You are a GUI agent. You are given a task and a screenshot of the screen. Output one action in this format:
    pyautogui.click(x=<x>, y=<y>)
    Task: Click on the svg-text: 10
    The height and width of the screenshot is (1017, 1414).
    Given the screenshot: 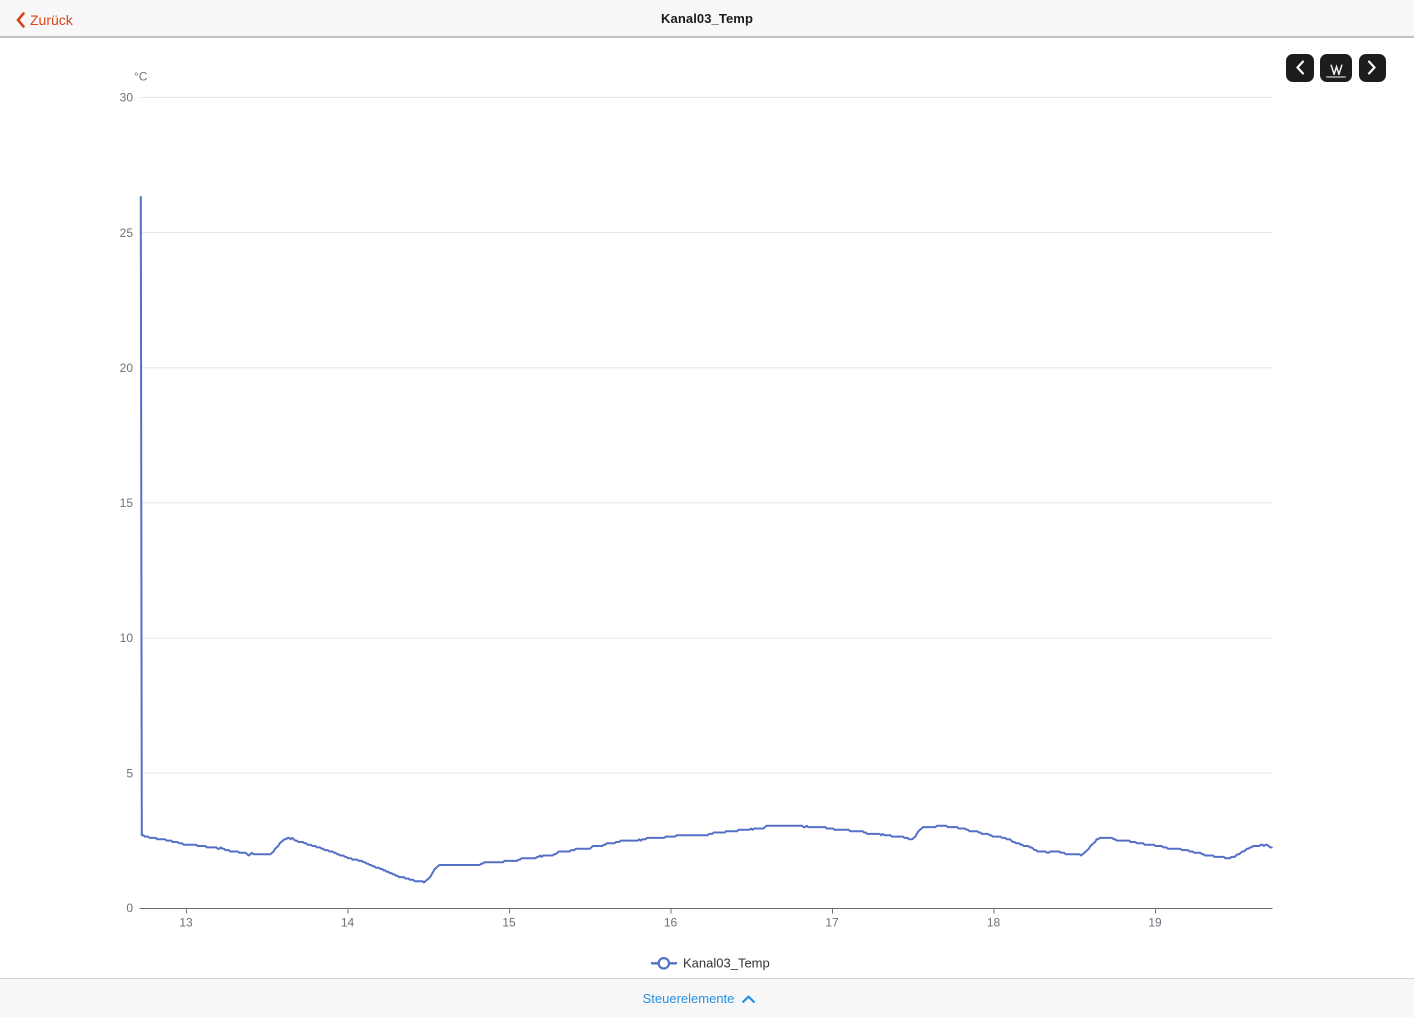 What is the action you would take?
    pyautogui.click(x=127, y=638)
    